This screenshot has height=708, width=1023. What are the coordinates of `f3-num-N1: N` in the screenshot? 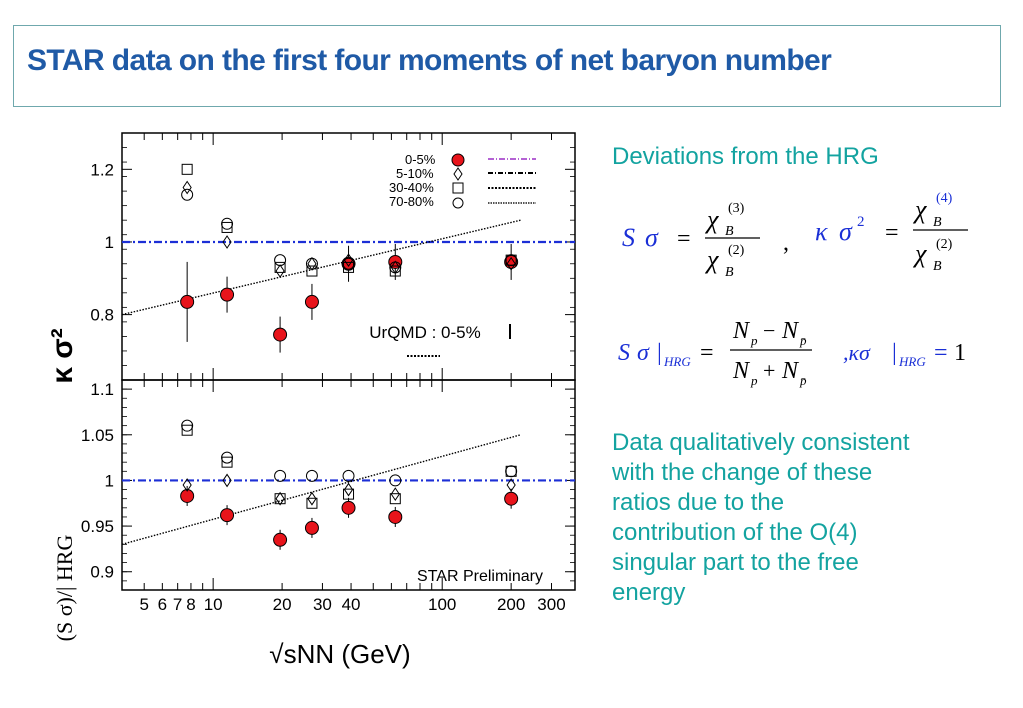 It's located at (741, 331).